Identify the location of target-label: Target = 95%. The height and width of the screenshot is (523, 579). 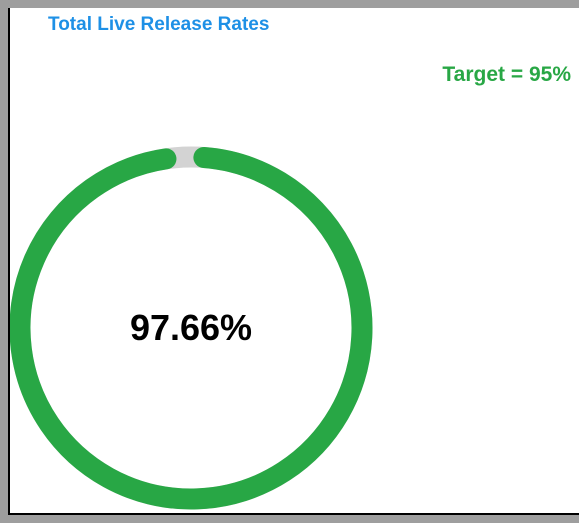
(506, 74).